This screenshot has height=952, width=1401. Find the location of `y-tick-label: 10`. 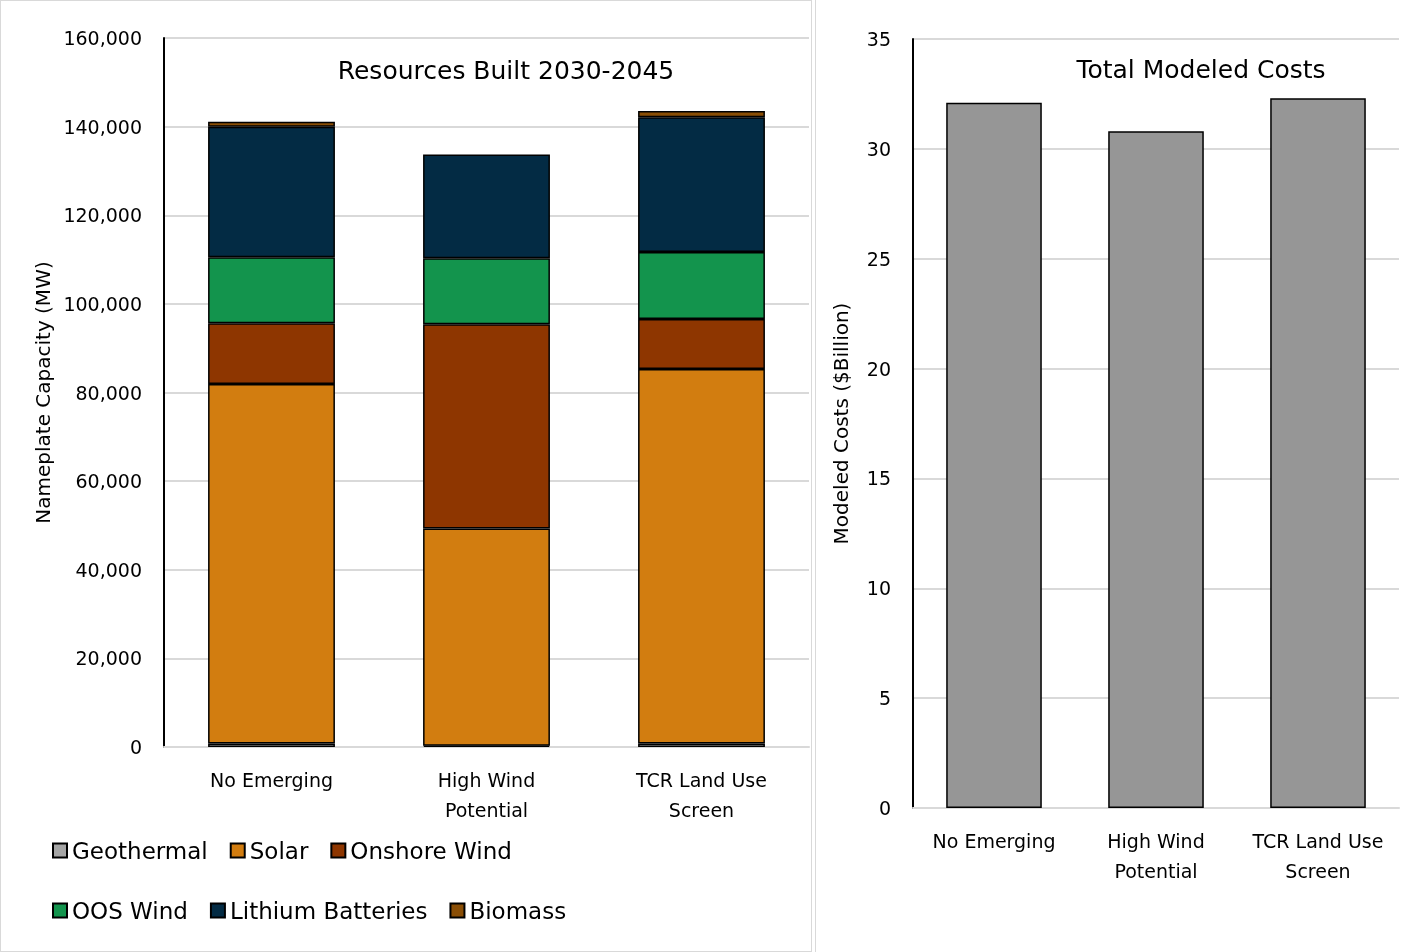

y-tick-label: 10 is located at coordinates (878, 588).